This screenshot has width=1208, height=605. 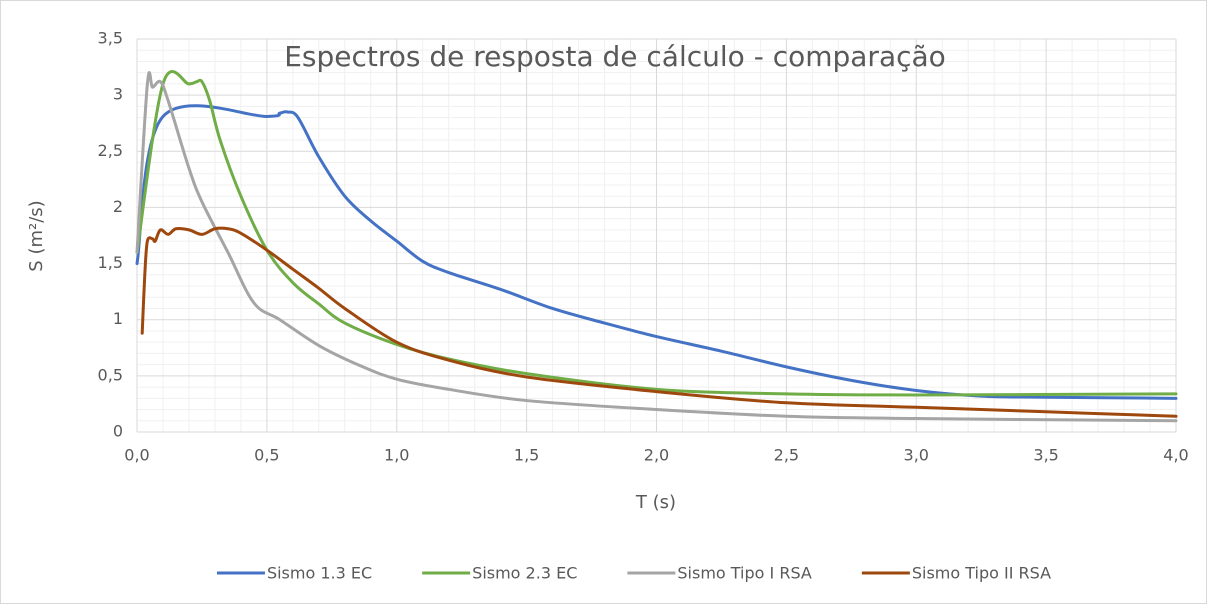 What do you see at coordinates (118, 318) in the screenshot?
I see `y-tick-label: 1` at bounding box center [118, 318].